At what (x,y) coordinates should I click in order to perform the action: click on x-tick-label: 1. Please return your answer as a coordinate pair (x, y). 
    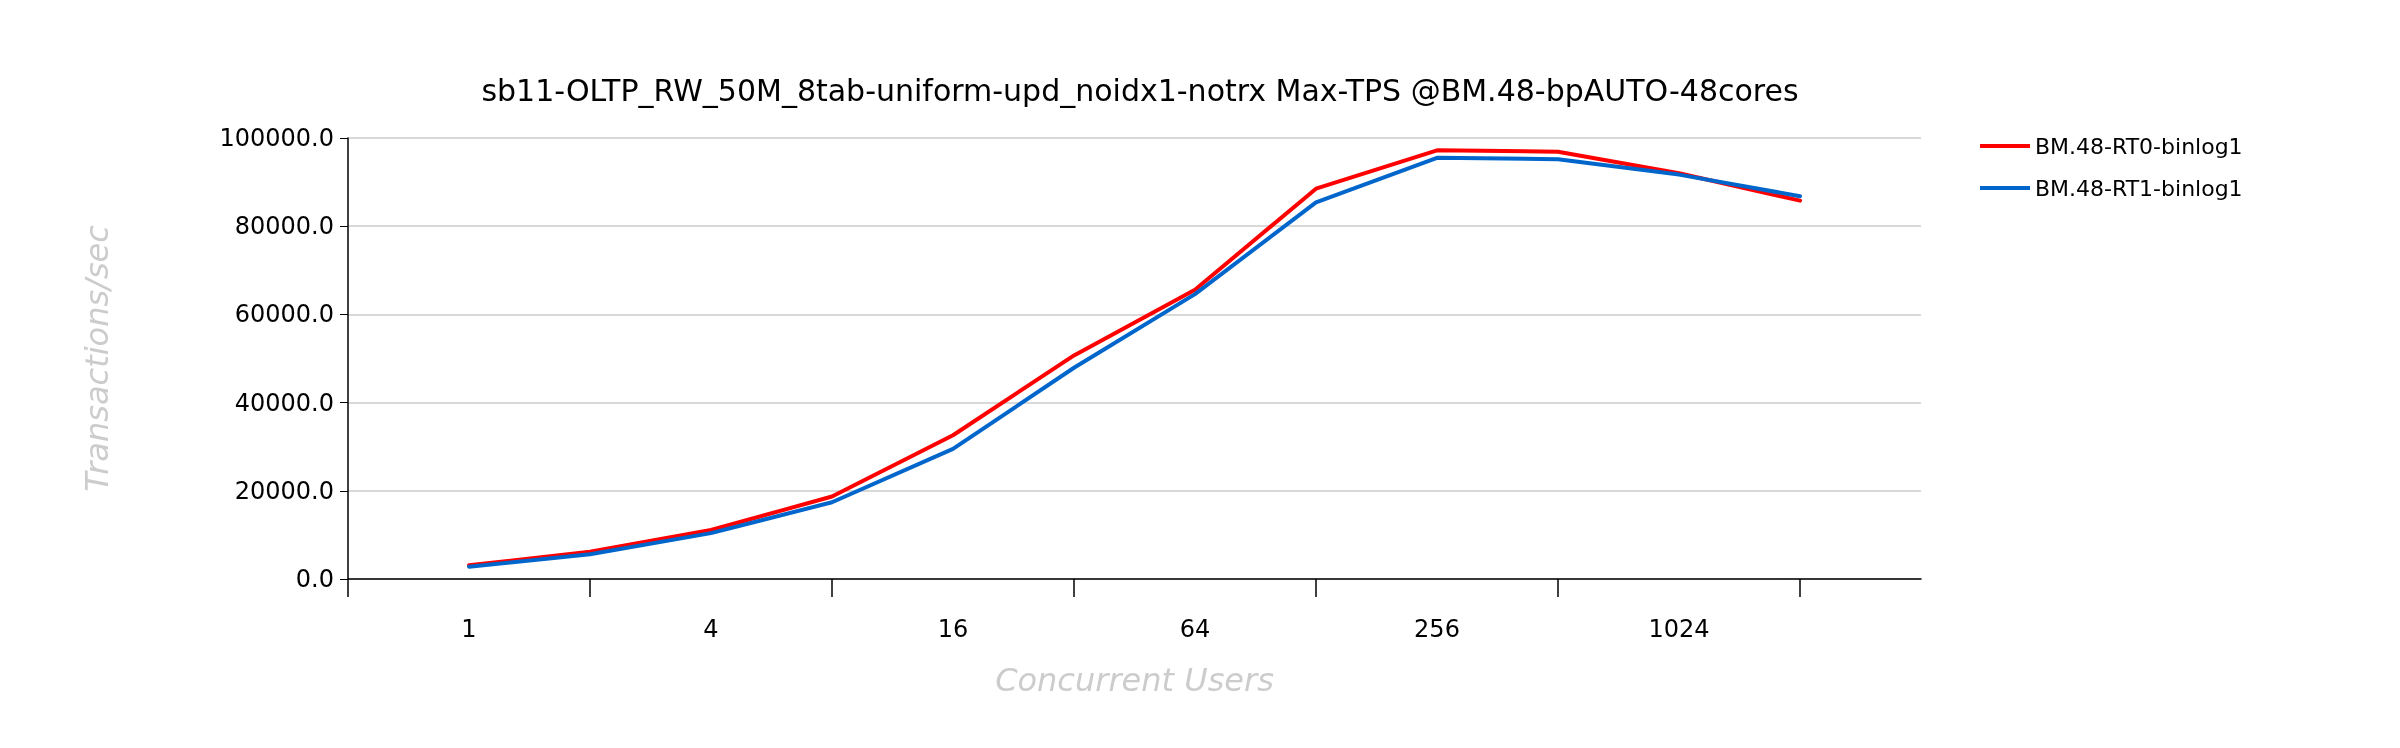
    Looking at the image, I should click on (469, 629).